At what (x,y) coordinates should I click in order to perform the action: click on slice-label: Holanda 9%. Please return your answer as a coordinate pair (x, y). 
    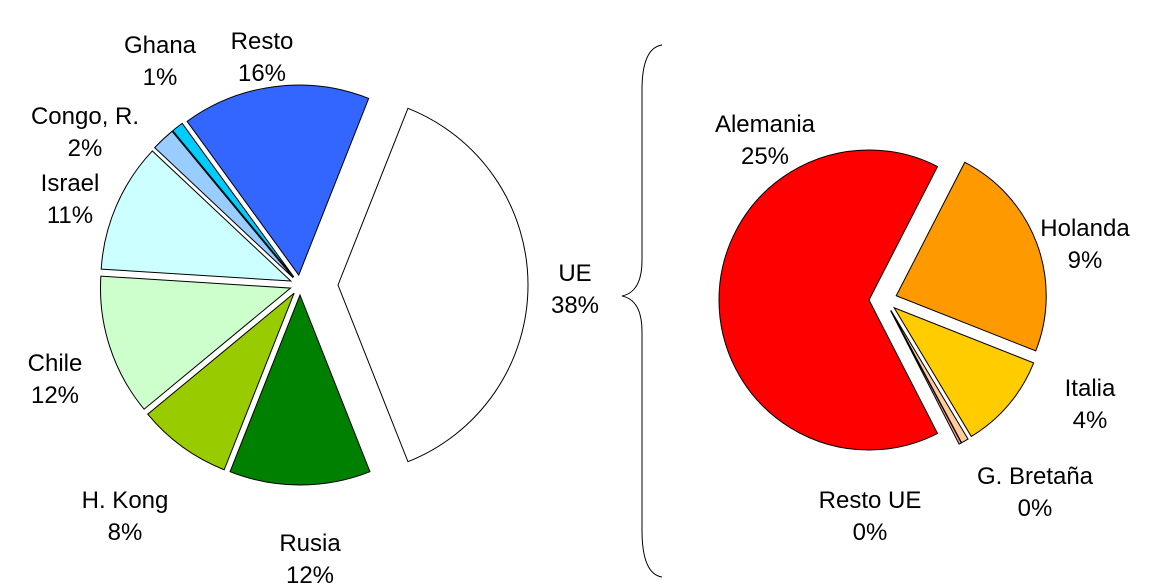
    Looking at the image, I should click on (1085, 244).